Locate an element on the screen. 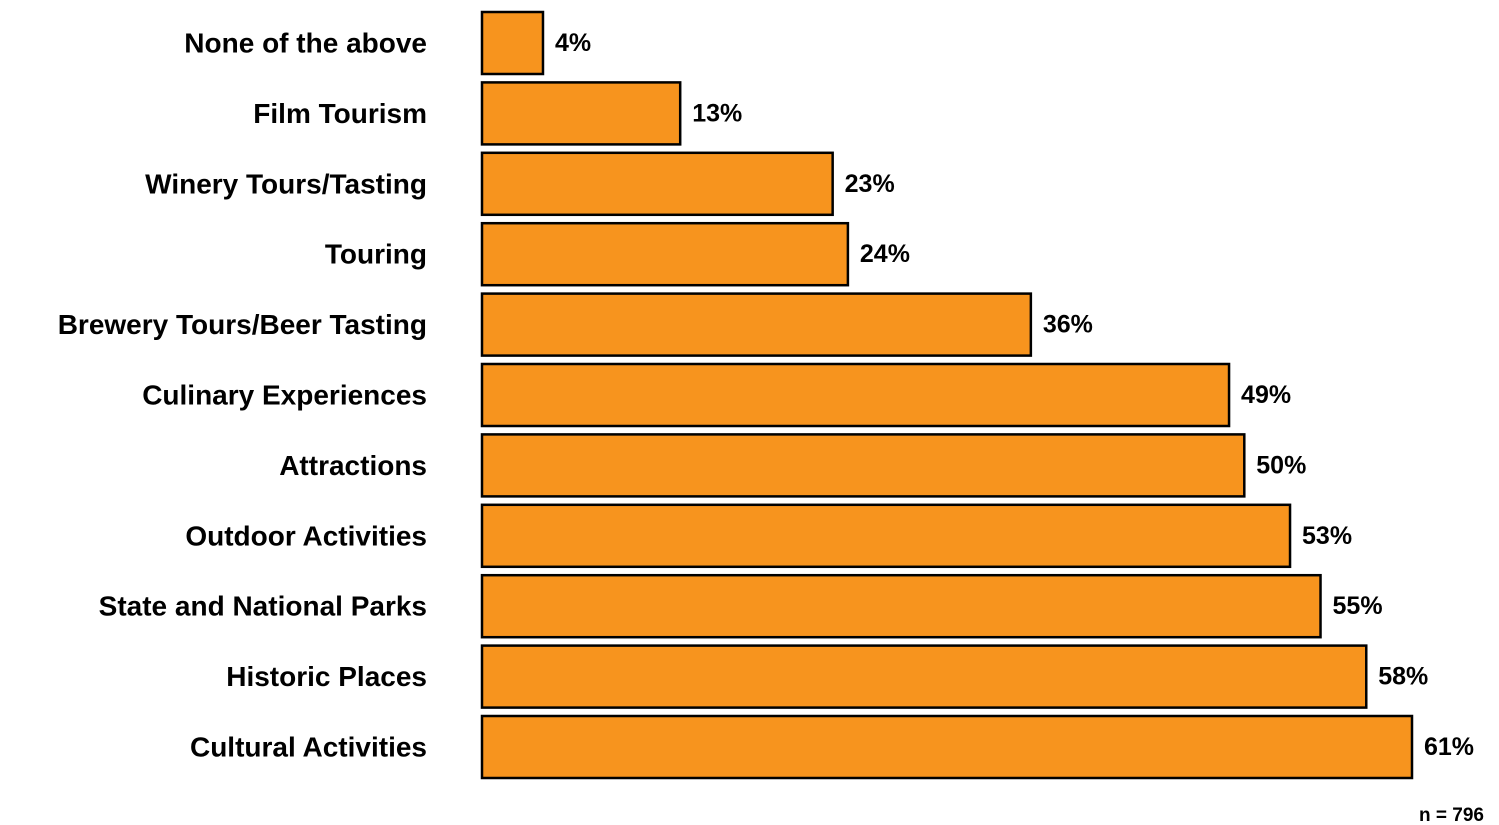  value-label: 36% is located at coordinates (1068, 325).